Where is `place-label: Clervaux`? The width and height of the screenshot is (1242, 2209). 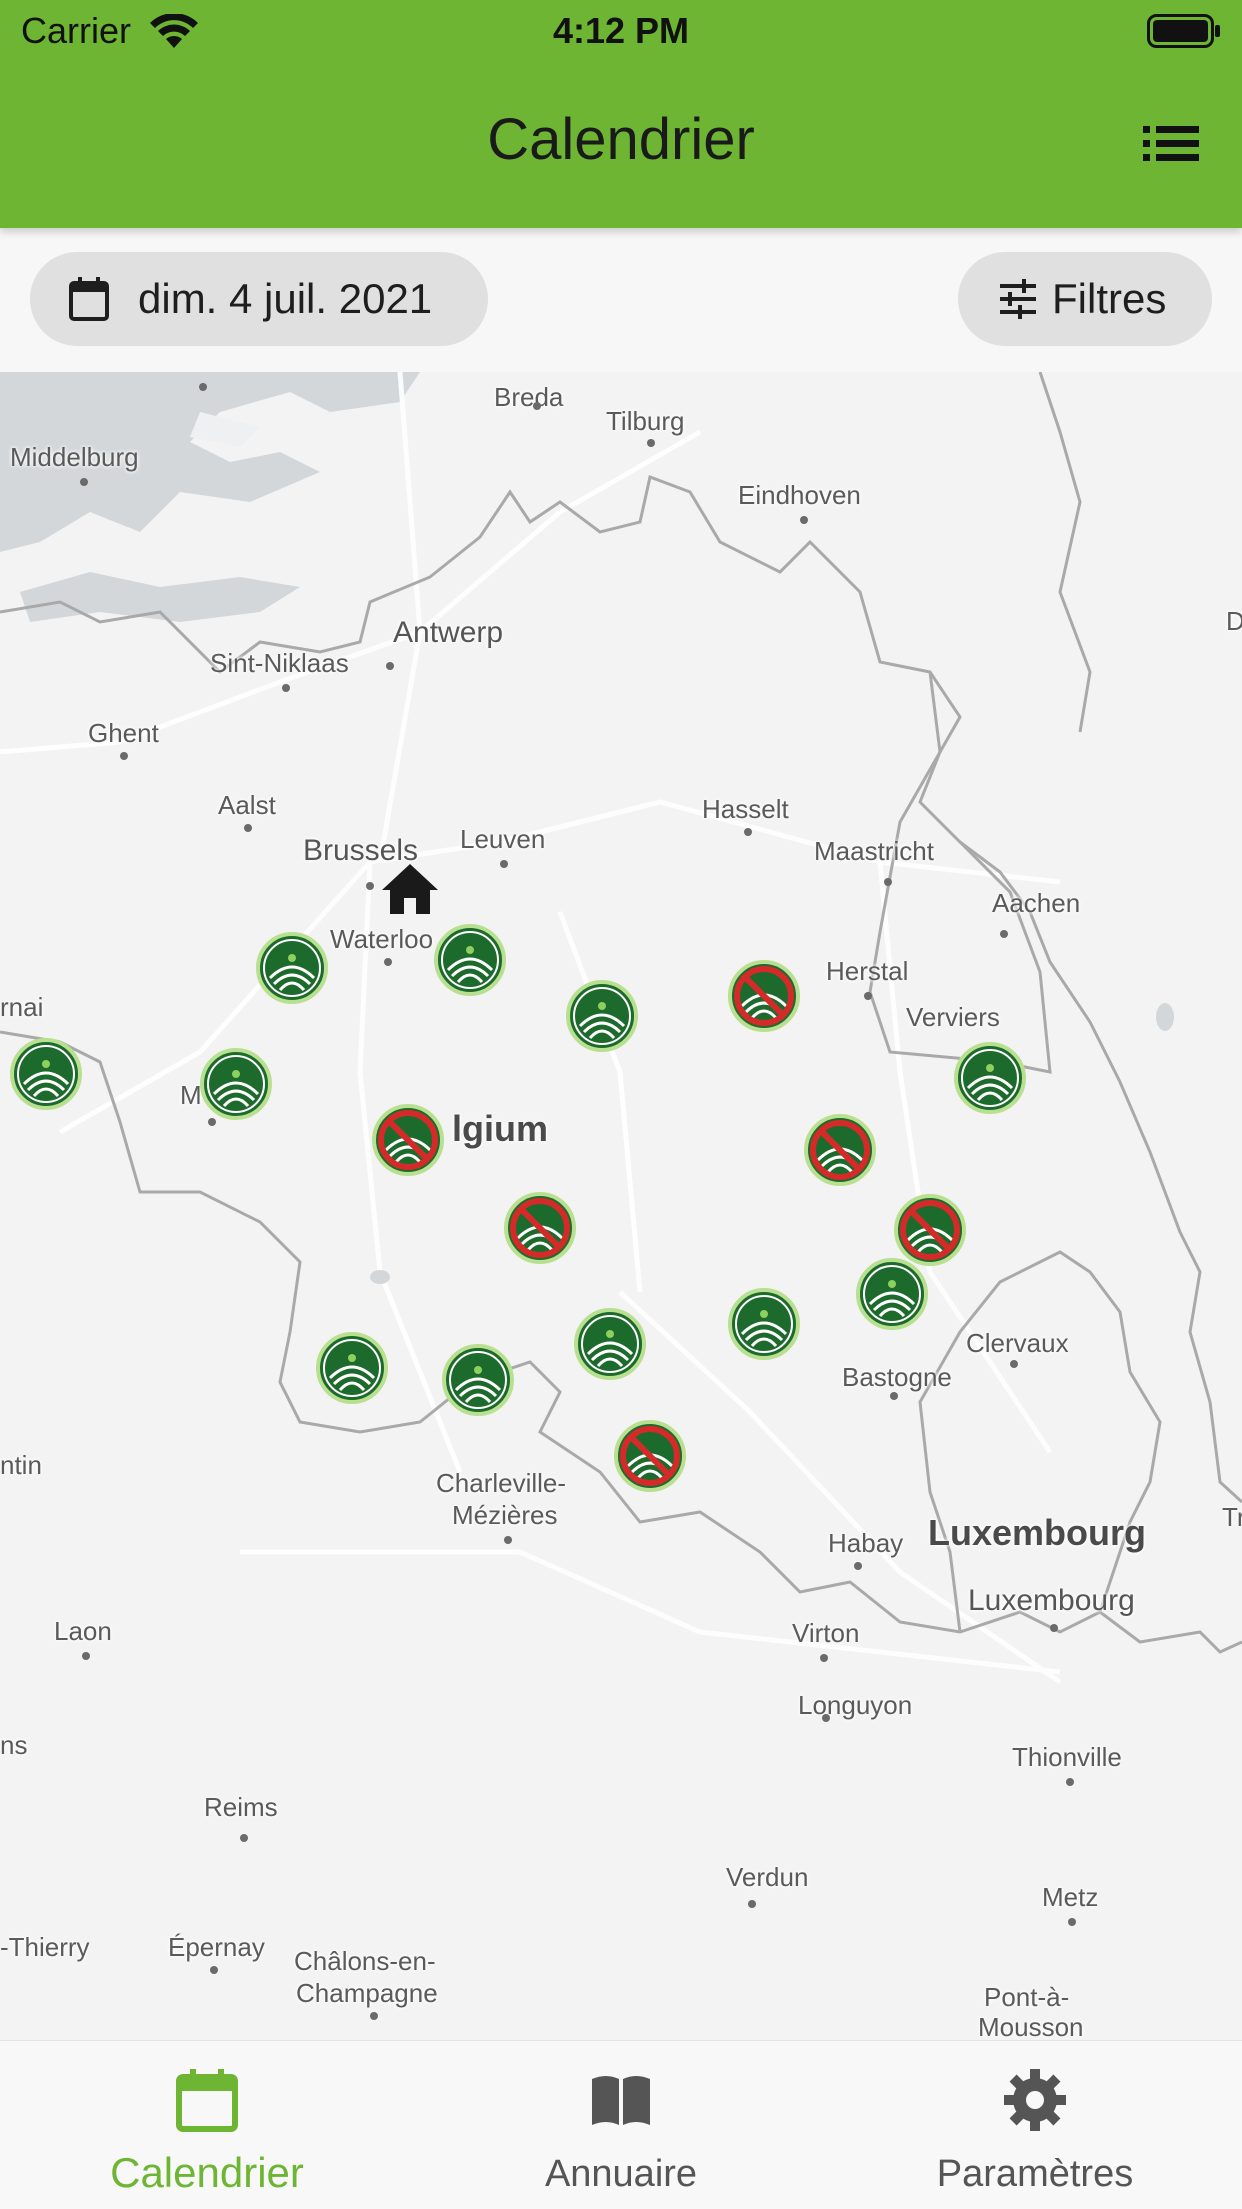 place-label: Clervaux is located at coordinates (1017, 1343).